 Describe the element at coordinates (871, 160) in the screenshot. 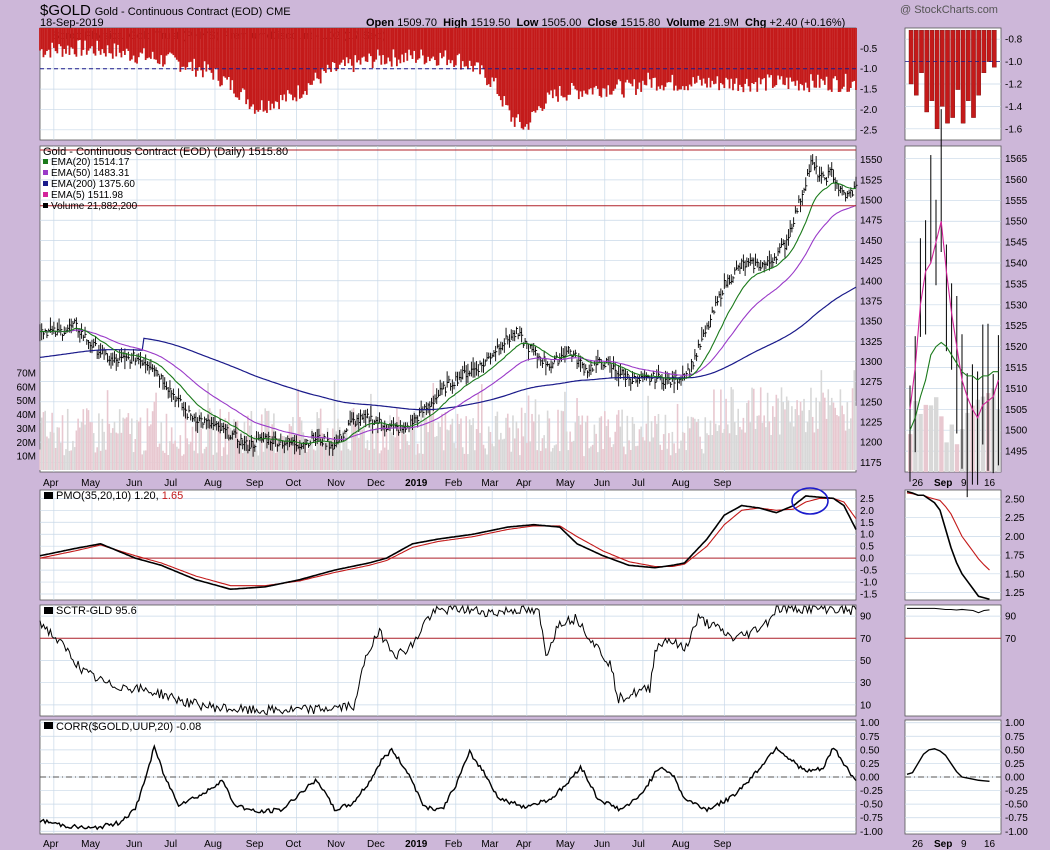

I see `price-ytick: 1550` at that location.